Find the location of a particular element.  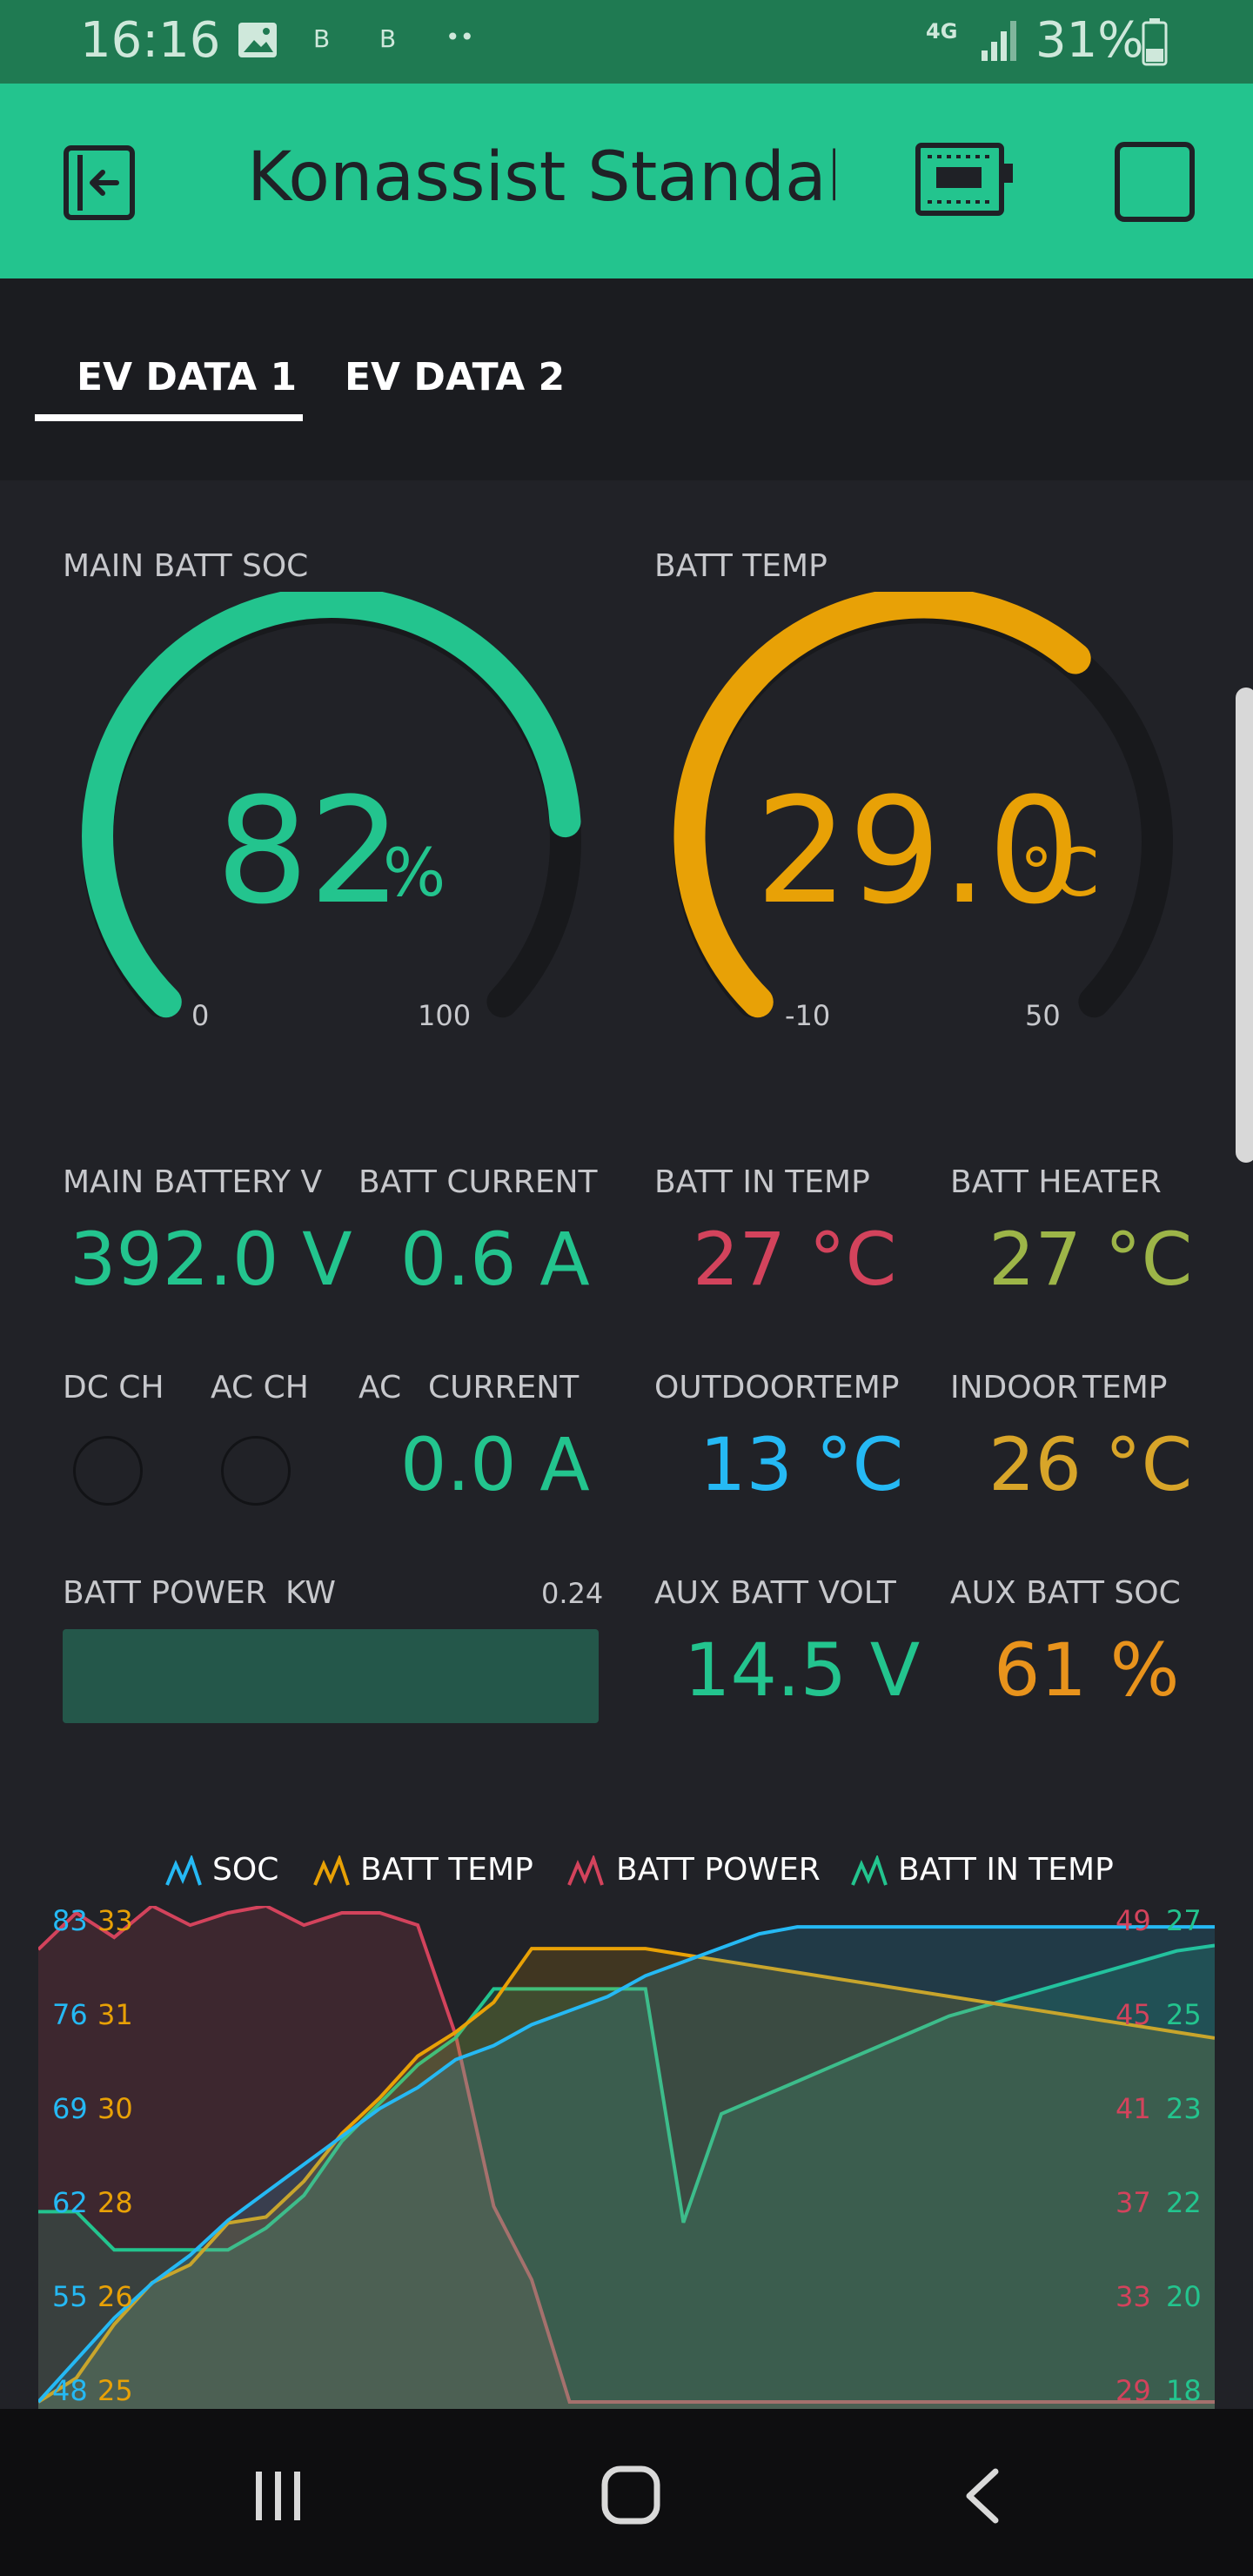

y-tick-right-batt-power: 37 is located at coordinates (1133, 2202).